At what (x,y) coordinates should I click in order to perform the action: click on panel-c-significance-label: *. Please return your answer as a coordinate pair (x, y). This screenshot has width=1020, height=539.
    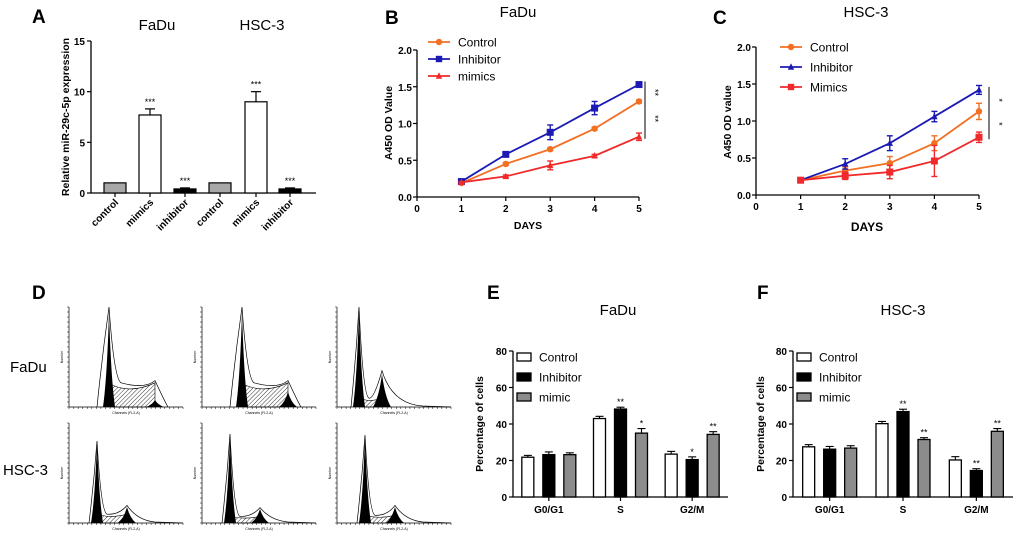
    Looking at the image, I should click on (999, 124).